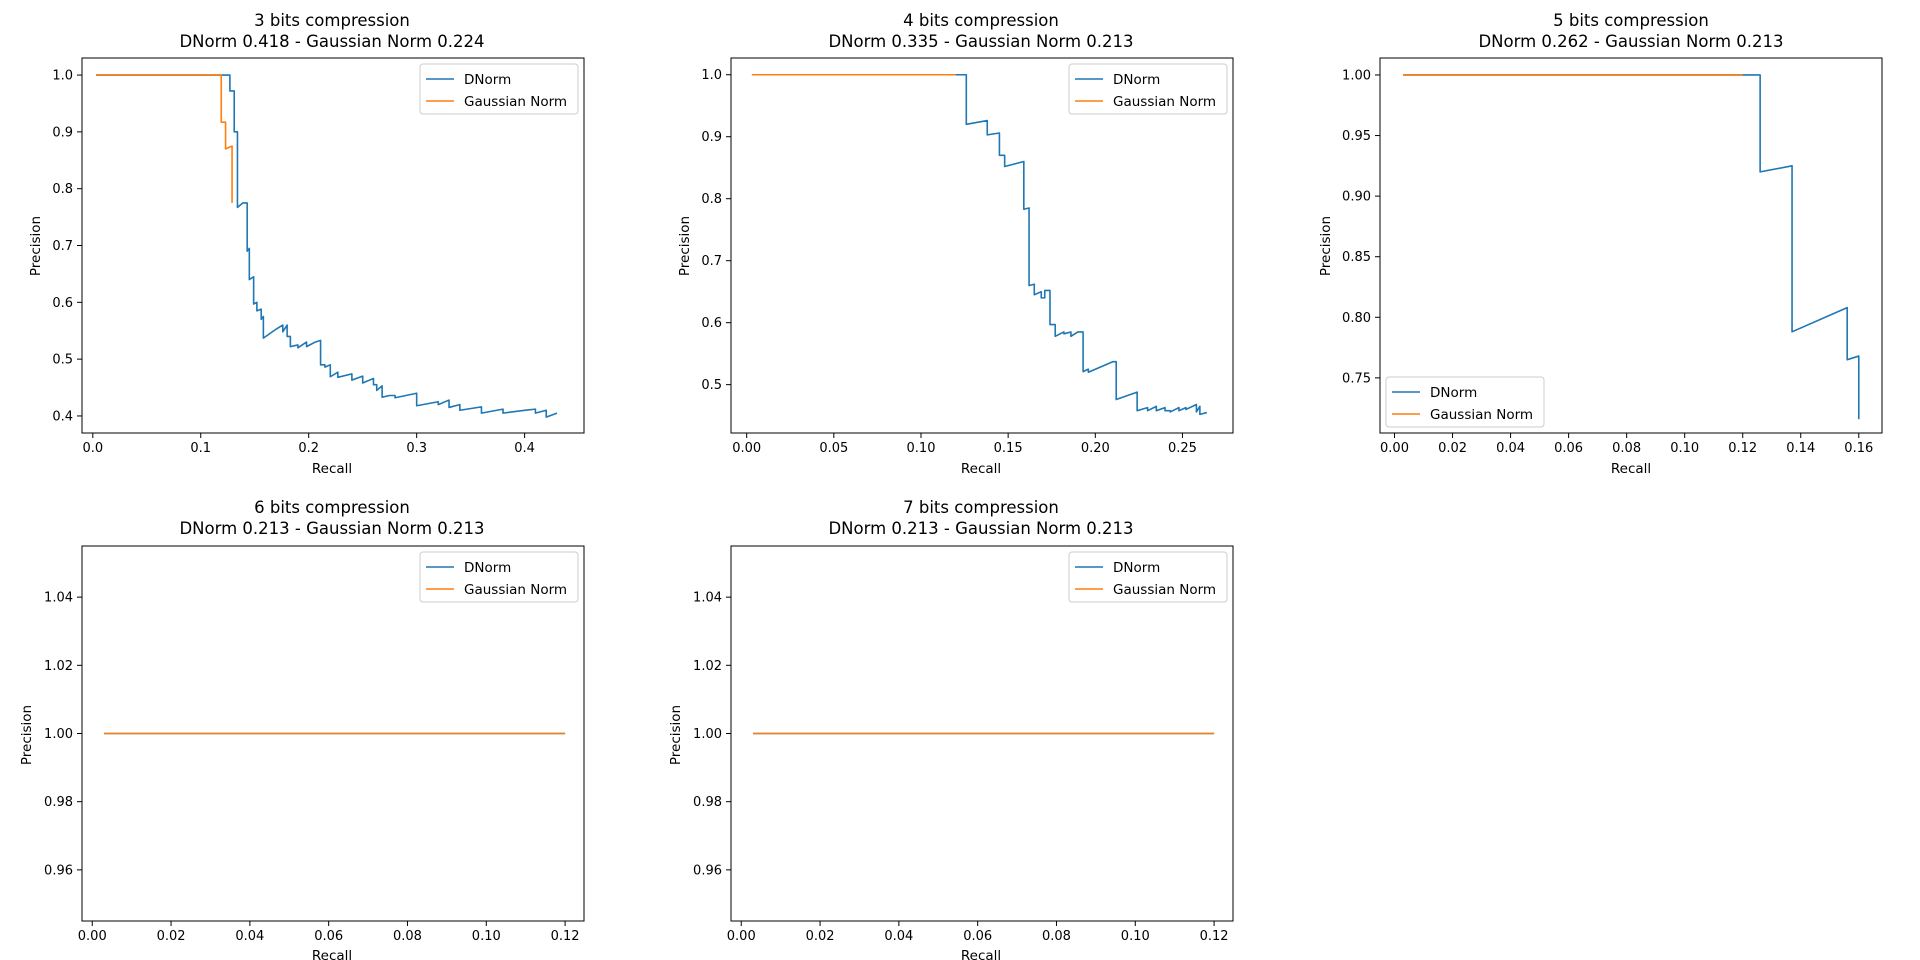 The image size is (1920, 960). What do you see at coordinates (1631, 20) in the screenshot?
I see `subplot-title: 5 bits compression` at bounding box center [1631, 20].